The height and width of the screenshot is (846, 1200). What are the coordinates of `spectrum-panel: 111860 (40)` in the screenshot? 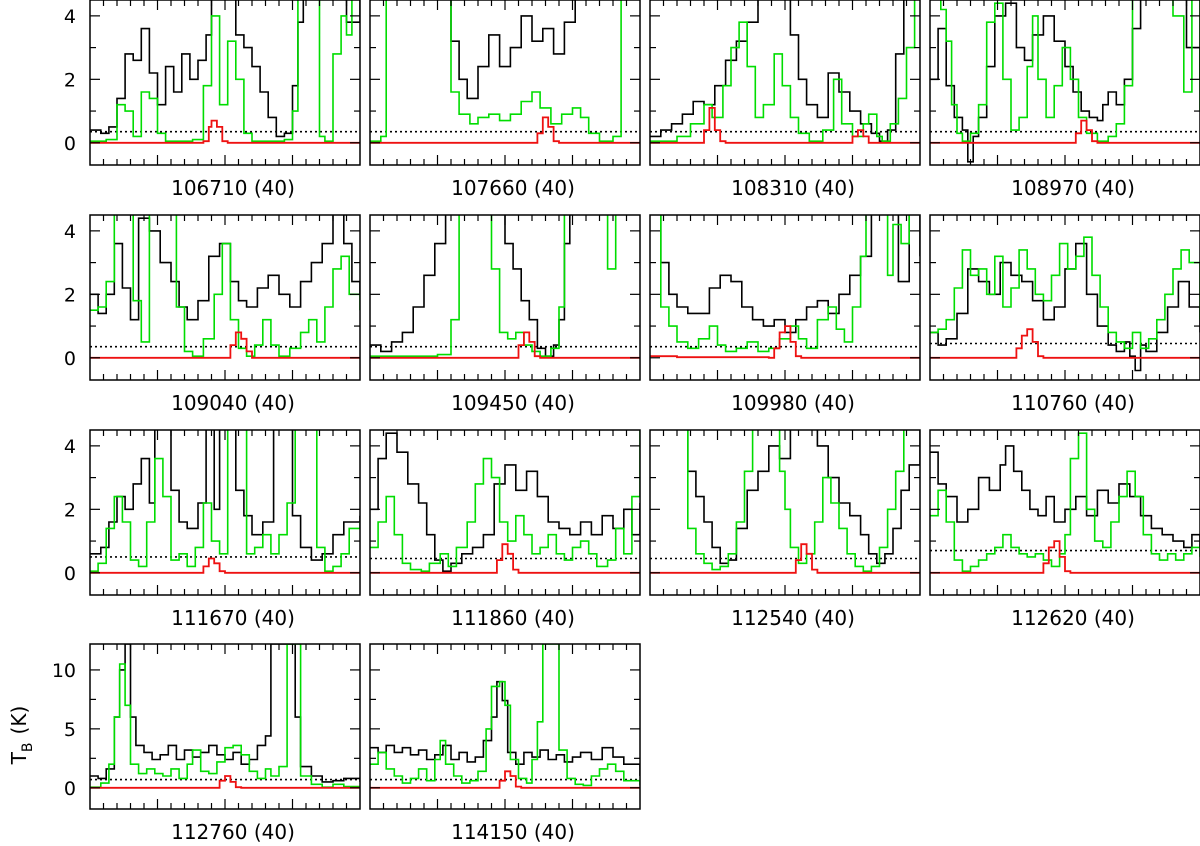 It's located at (505, 529).